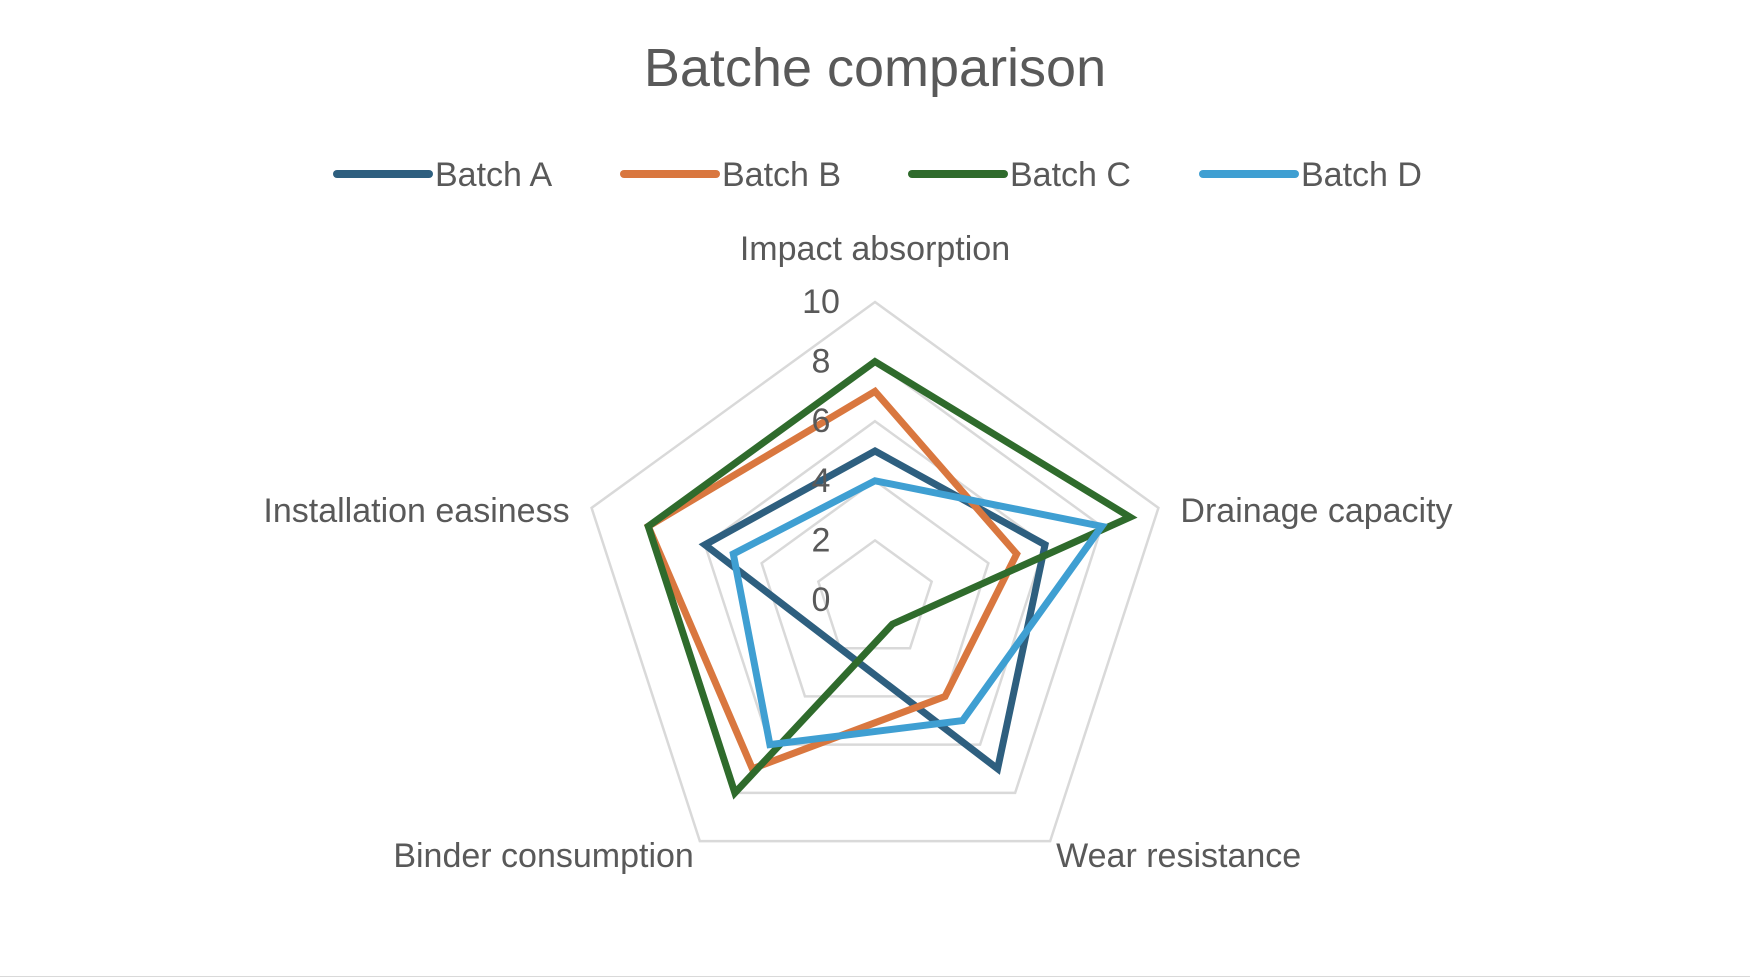  What do you see at coordinates (821, 451) in the screenshot?
I see `tick-labels: 0 2 4 6 8 10` at bounding box center [821, 451].